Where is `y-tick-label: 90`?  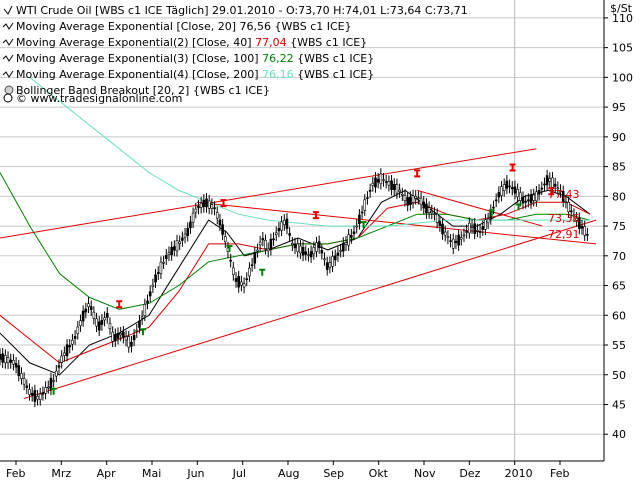
y-tick-label: 90 is located at coordinates (619, 137).